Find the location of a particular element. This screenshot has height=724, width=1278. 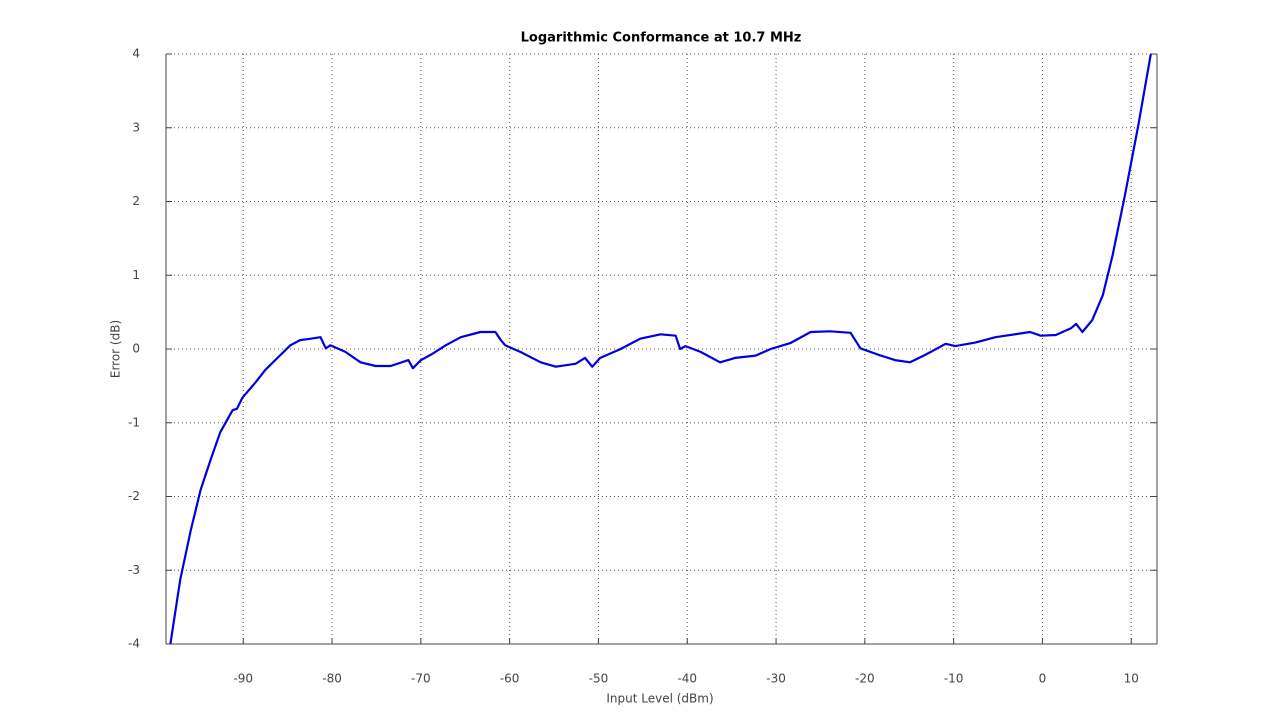

x-tick-label: -50 is located at coordinates (599, 679).